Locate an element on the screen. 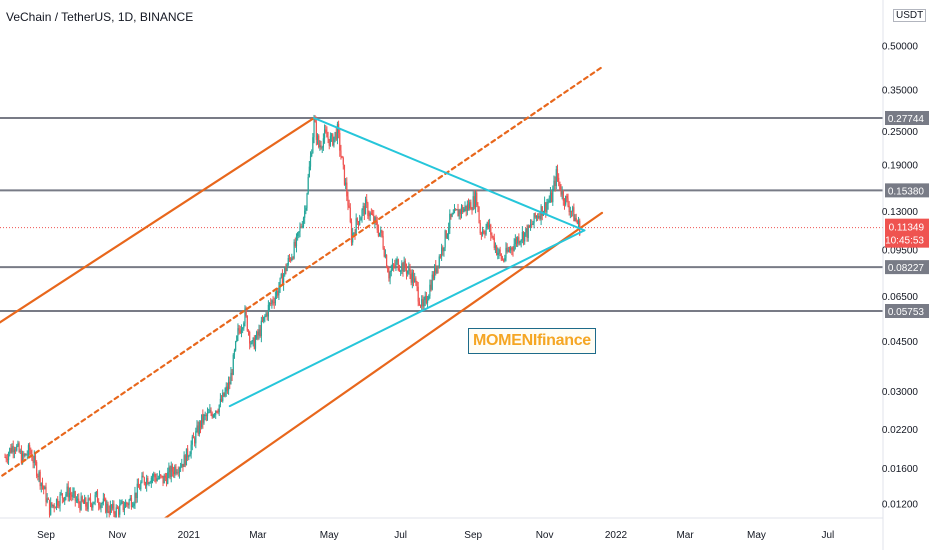 This screenshot has width=932, height=550. x-tick-label: Sep is located at coordinates (473, 535).